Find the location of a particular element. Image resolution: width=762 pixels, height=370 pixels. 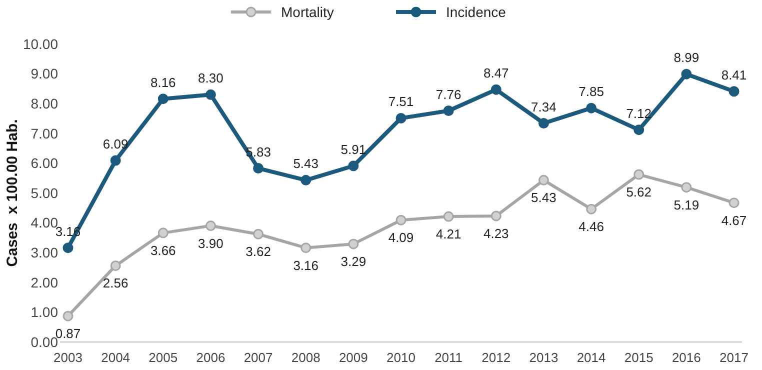

x-tick-label: 2016 is located at coordinates (686, 357).